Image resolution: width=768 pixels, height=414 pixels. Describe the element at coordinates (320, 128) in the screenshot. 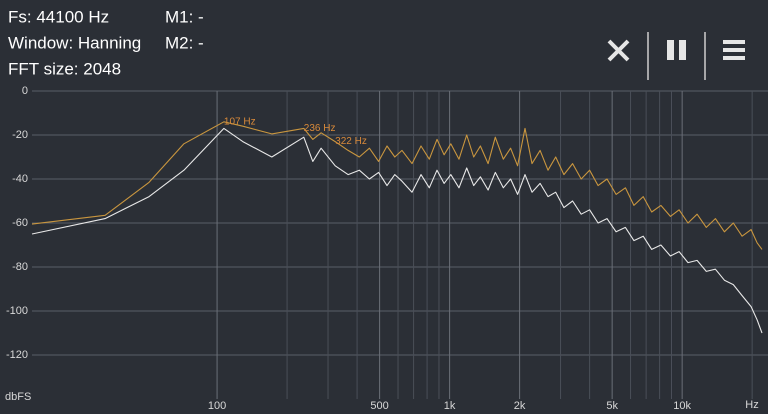

I see `peak-label: 236 Hz` at that location.